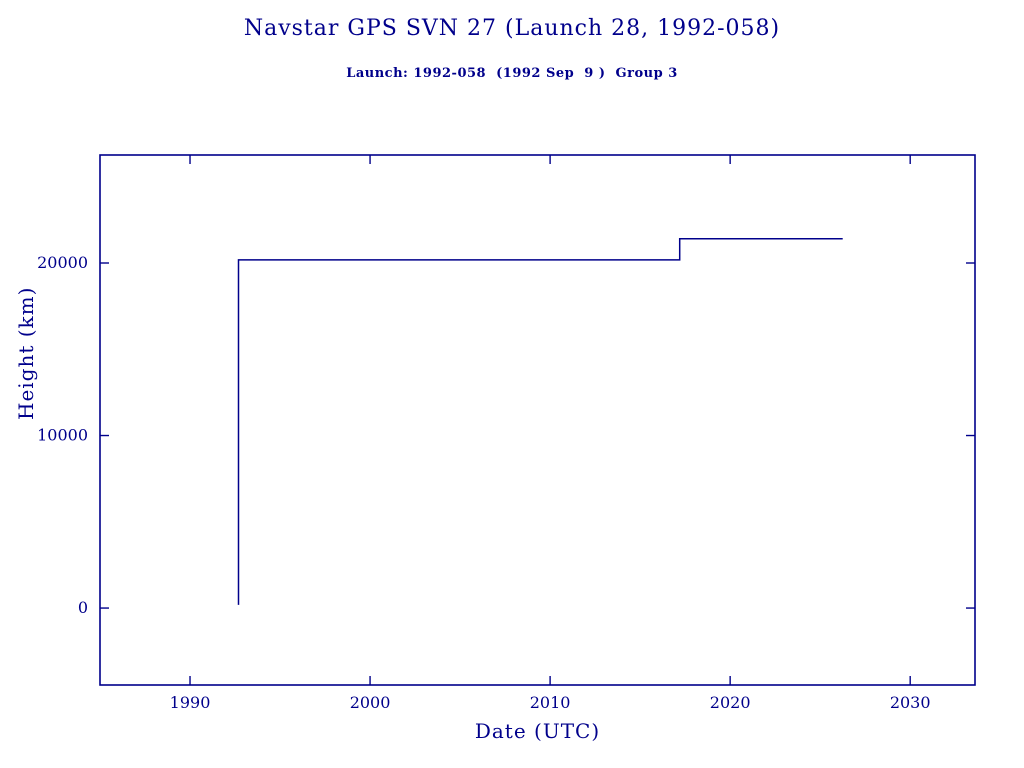  I want to click on x-tick-label: 1990, so click(190, 702).